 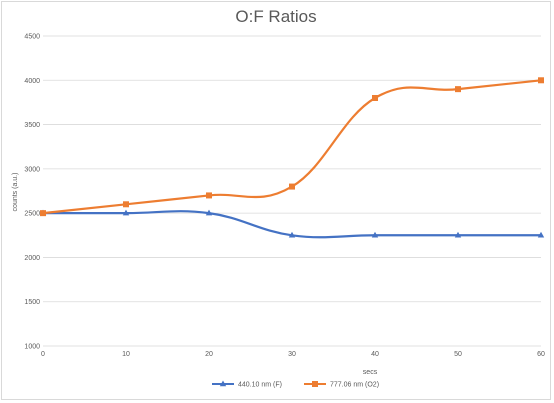 What do you see at coordinates (370, 372) in the screenshot?
I see `x-axis-title: secs` at bounding box center [370, 372].